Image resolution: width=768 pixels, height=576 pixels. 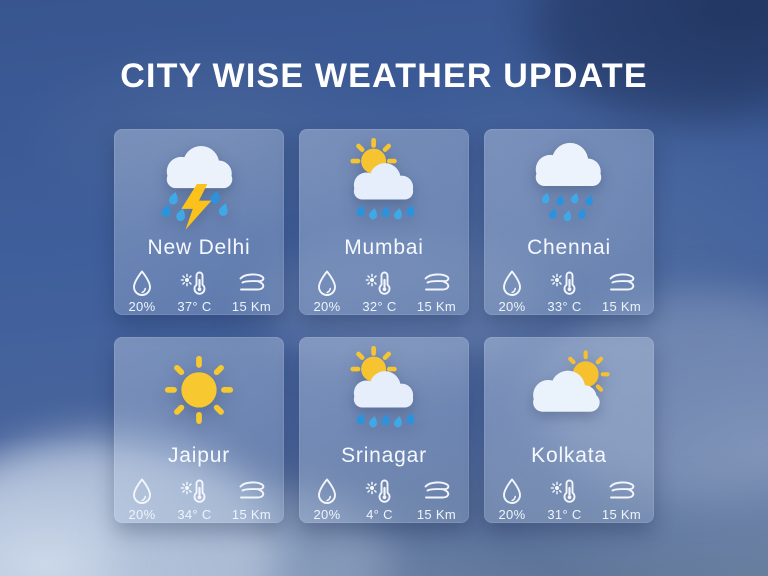 I want to click on city-name: Jaipur, so click(x=199, y=455).